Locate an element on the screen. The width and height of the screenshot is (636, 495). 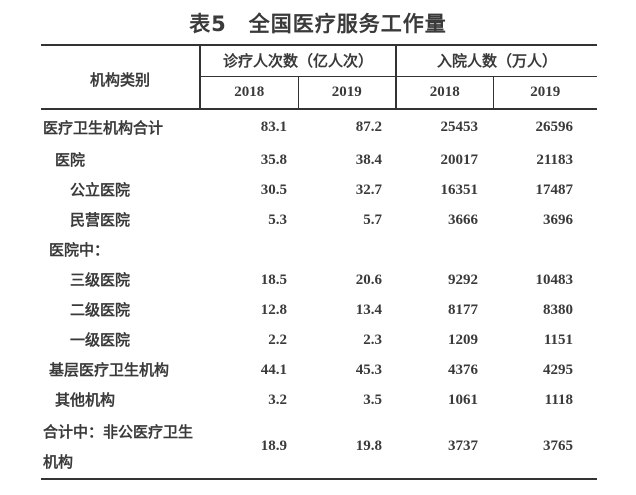
value-cell: 10483 is located at coordinates (554, 279).